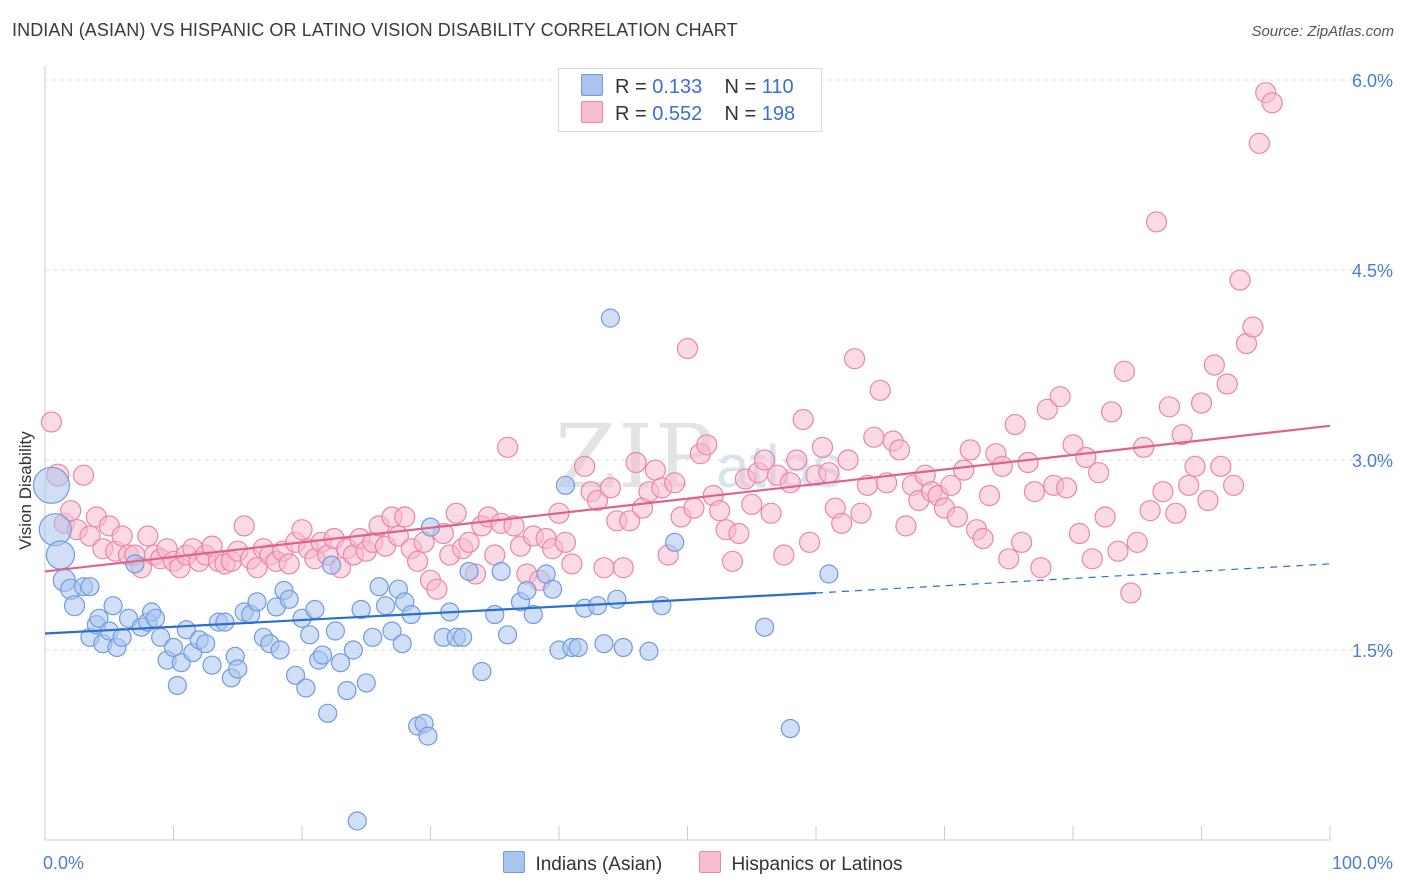  Describe the element at coordinates (740, 114) in the screenshot. I see `legend-n-label: N =` at that location.